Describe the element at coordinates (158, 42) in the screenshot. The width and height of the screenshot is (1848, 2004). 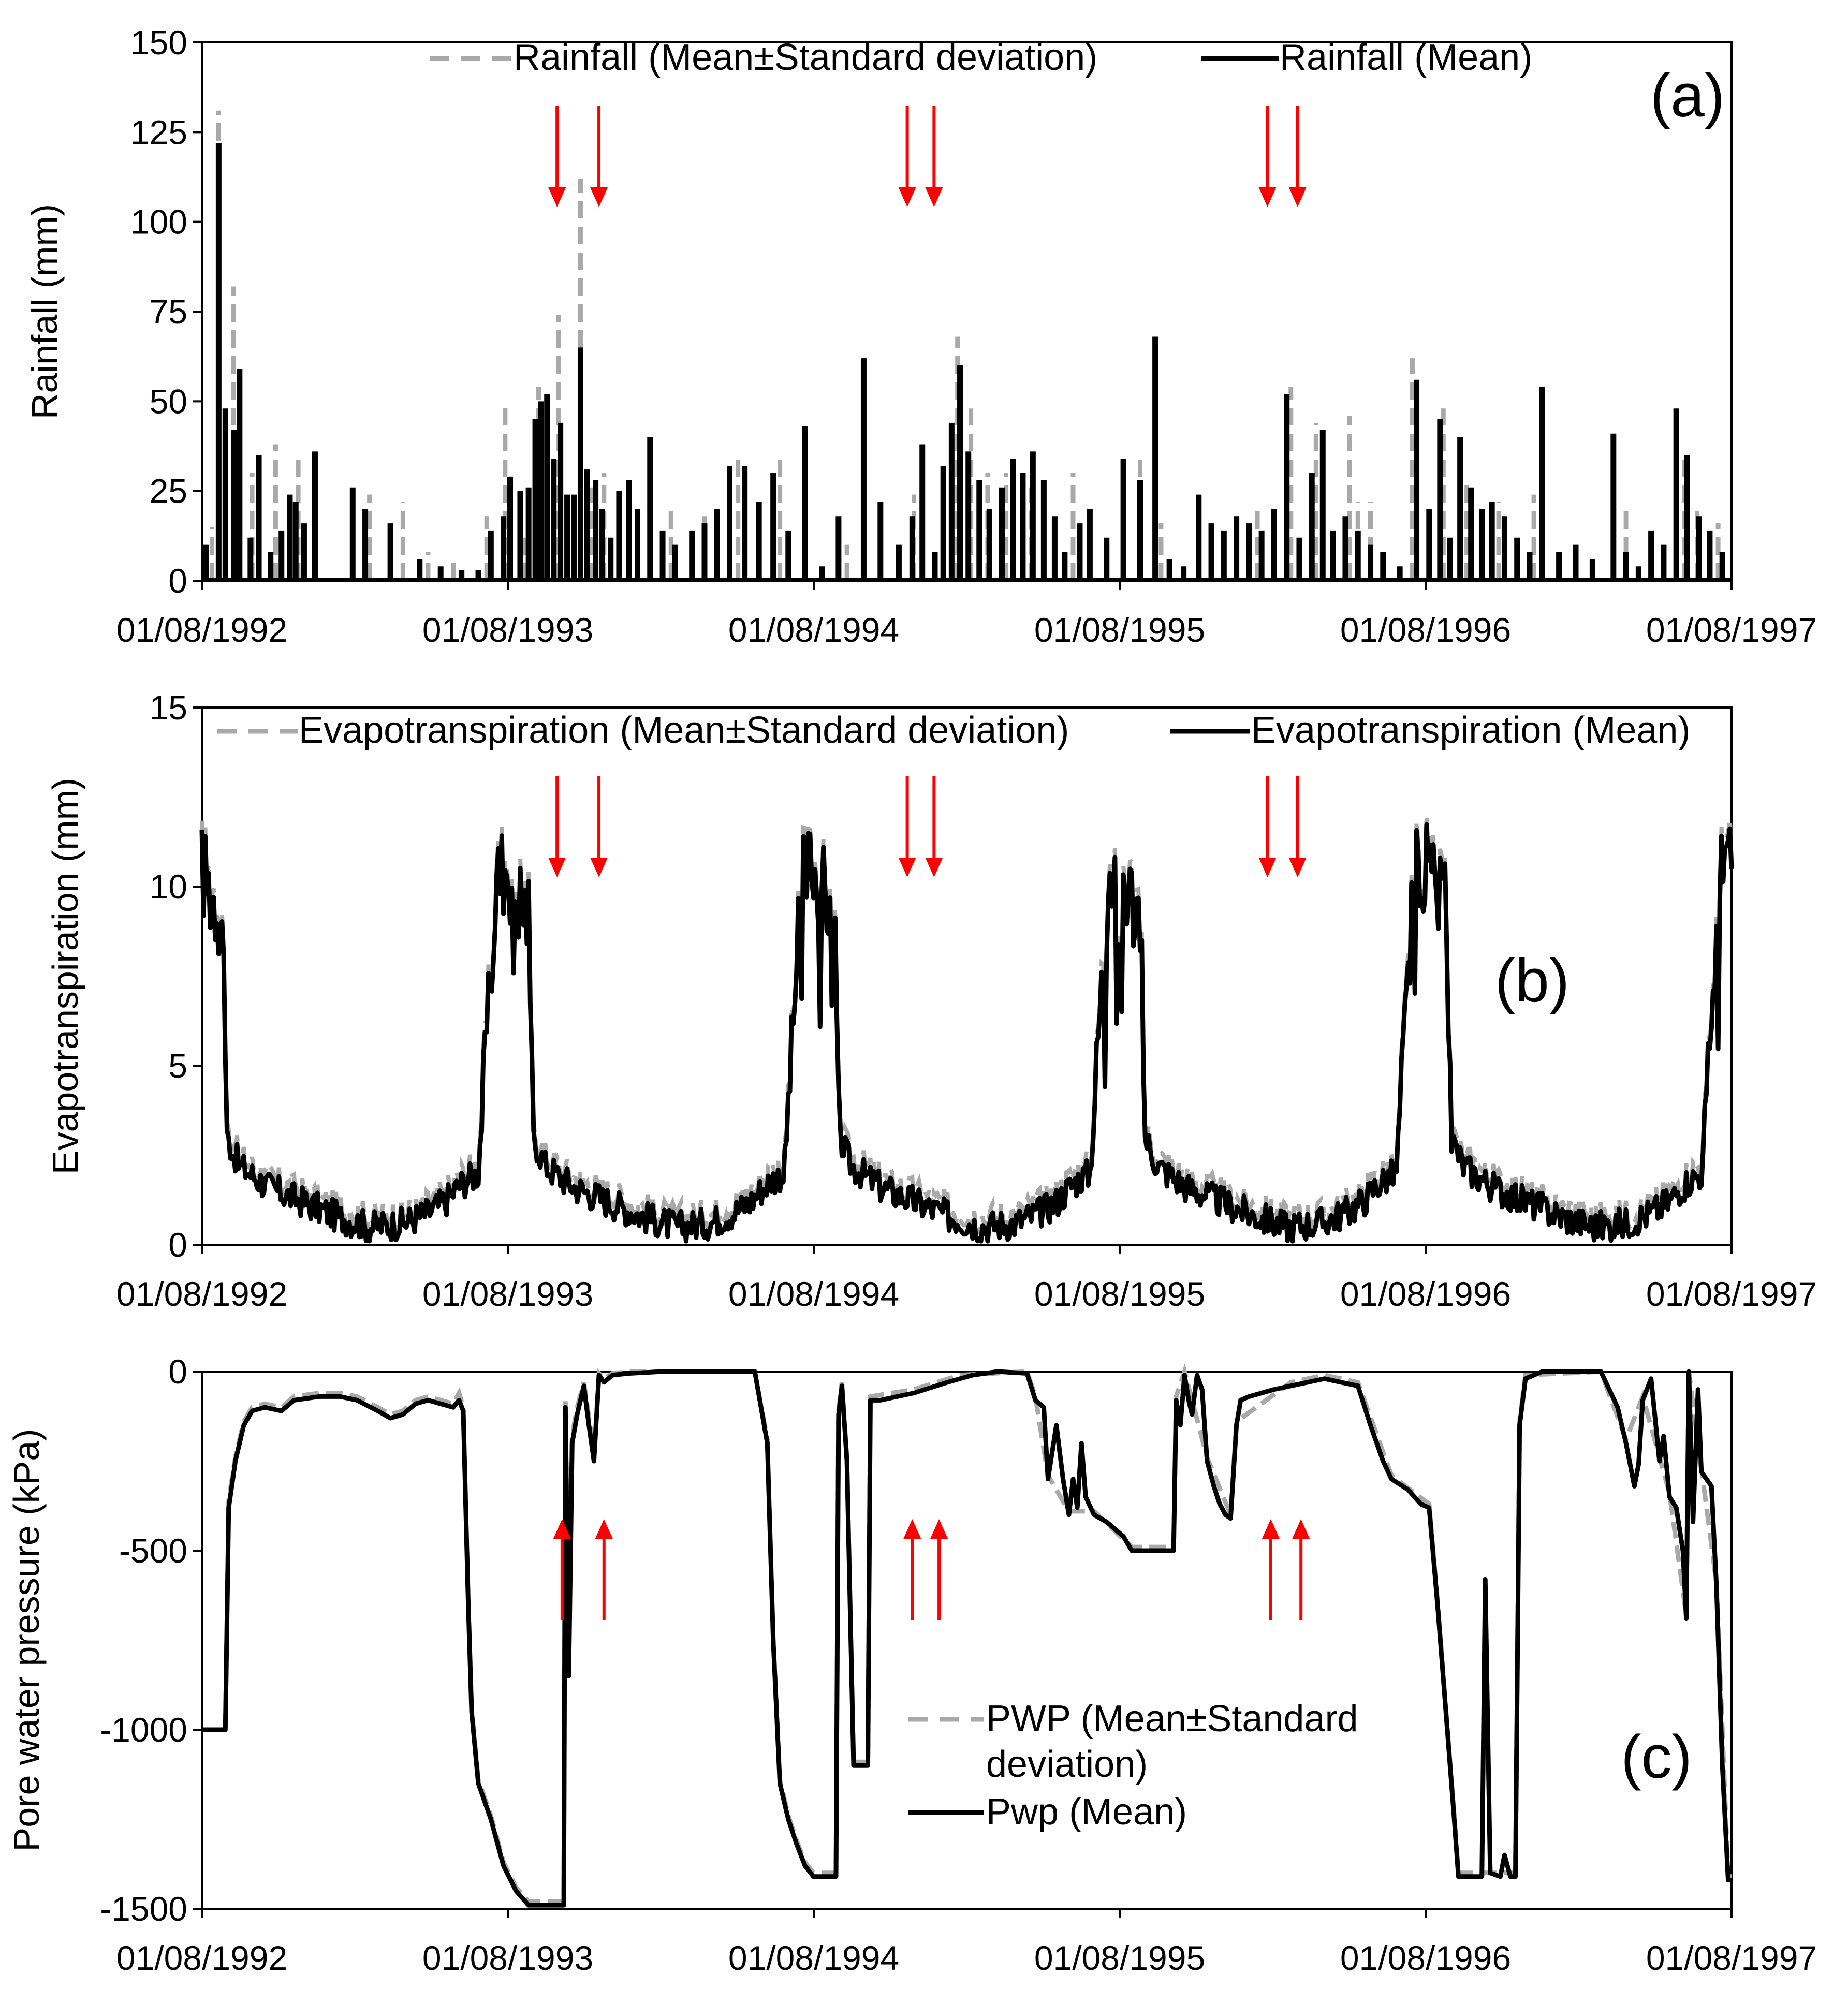
I see `y-tick-label-a: 150` at that location.